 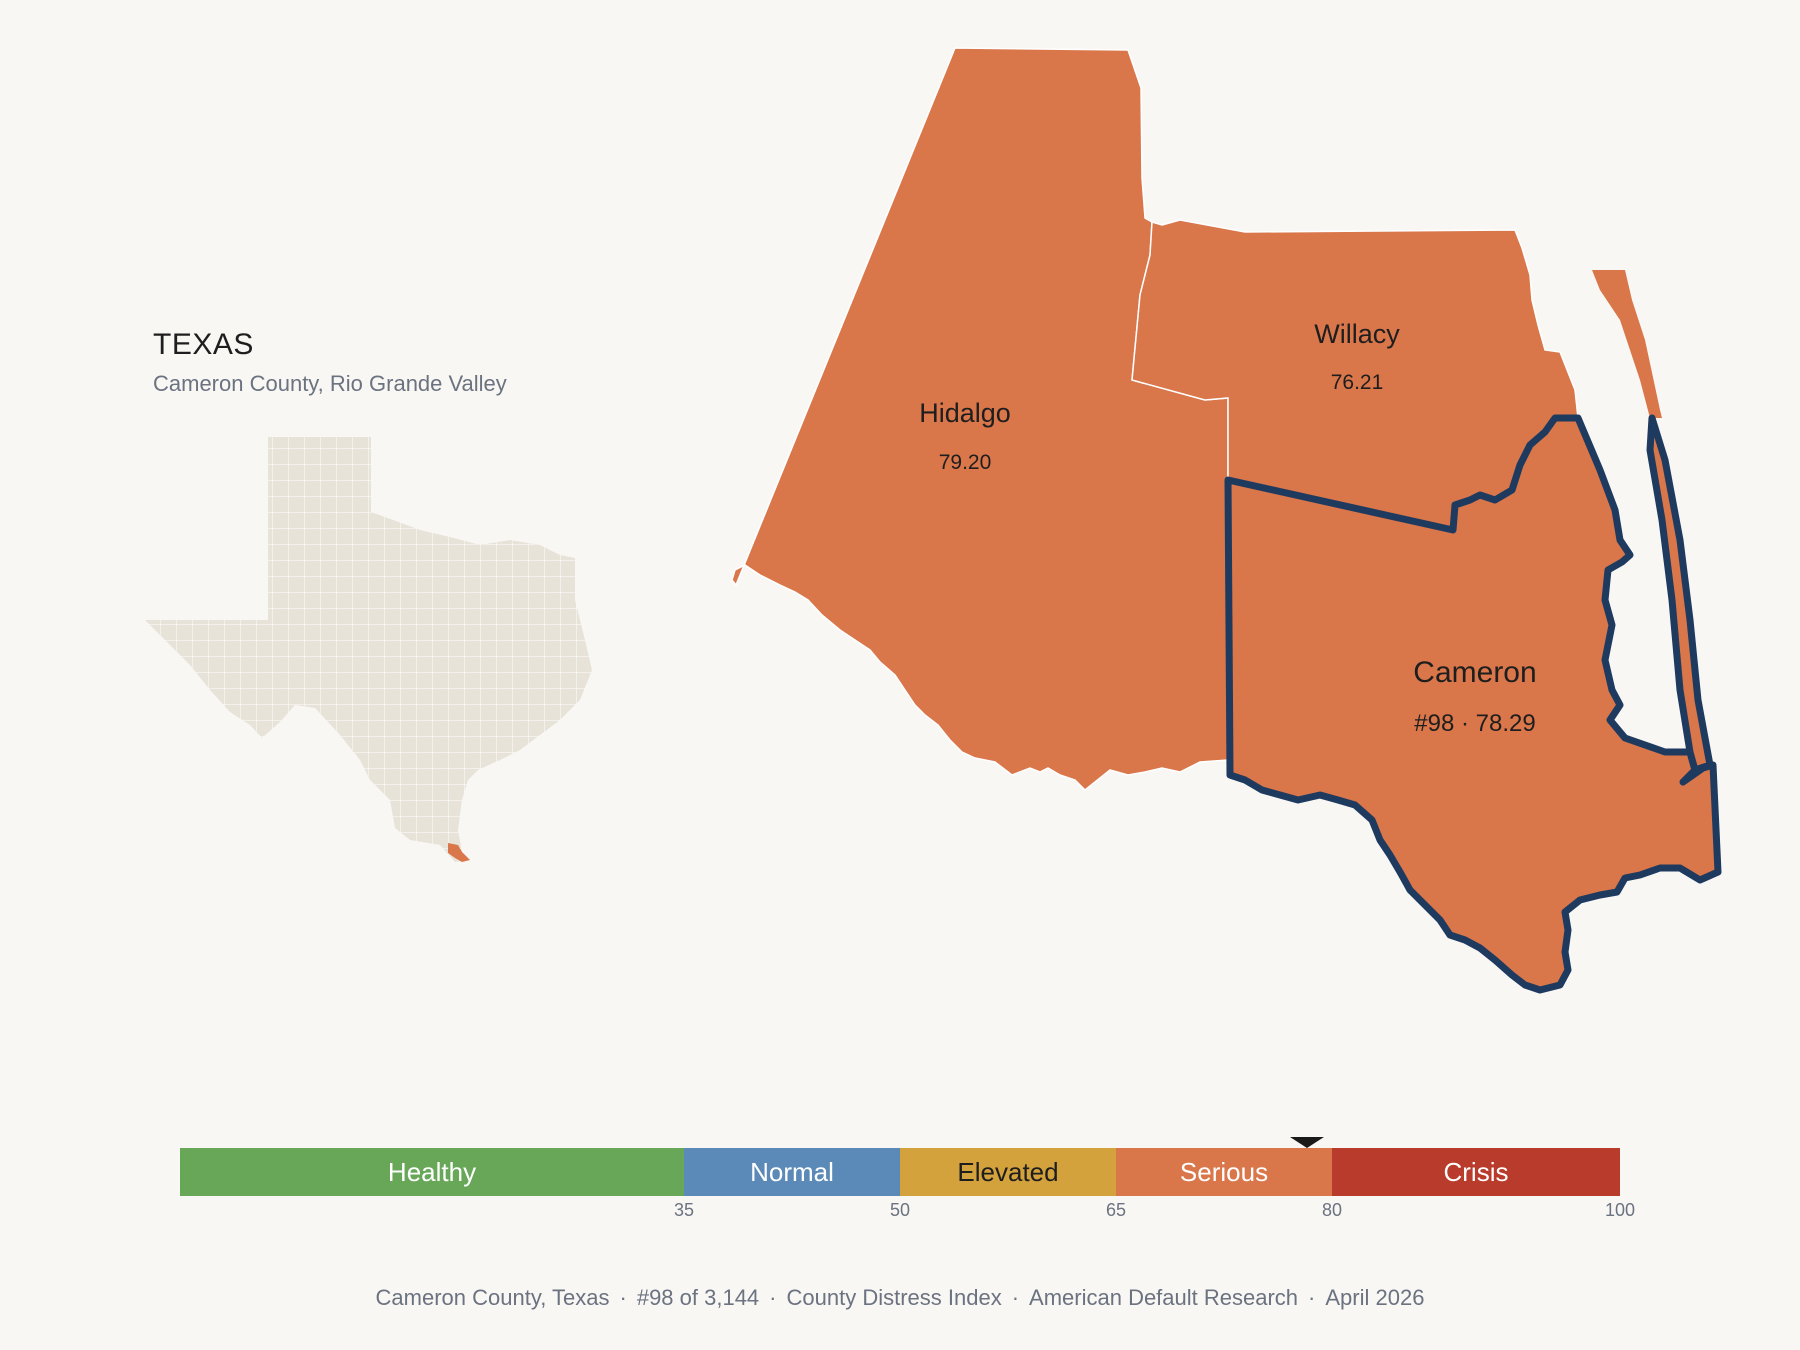 I want to click on county-label-cameron: Cameron, so click(x=1474, y=672).